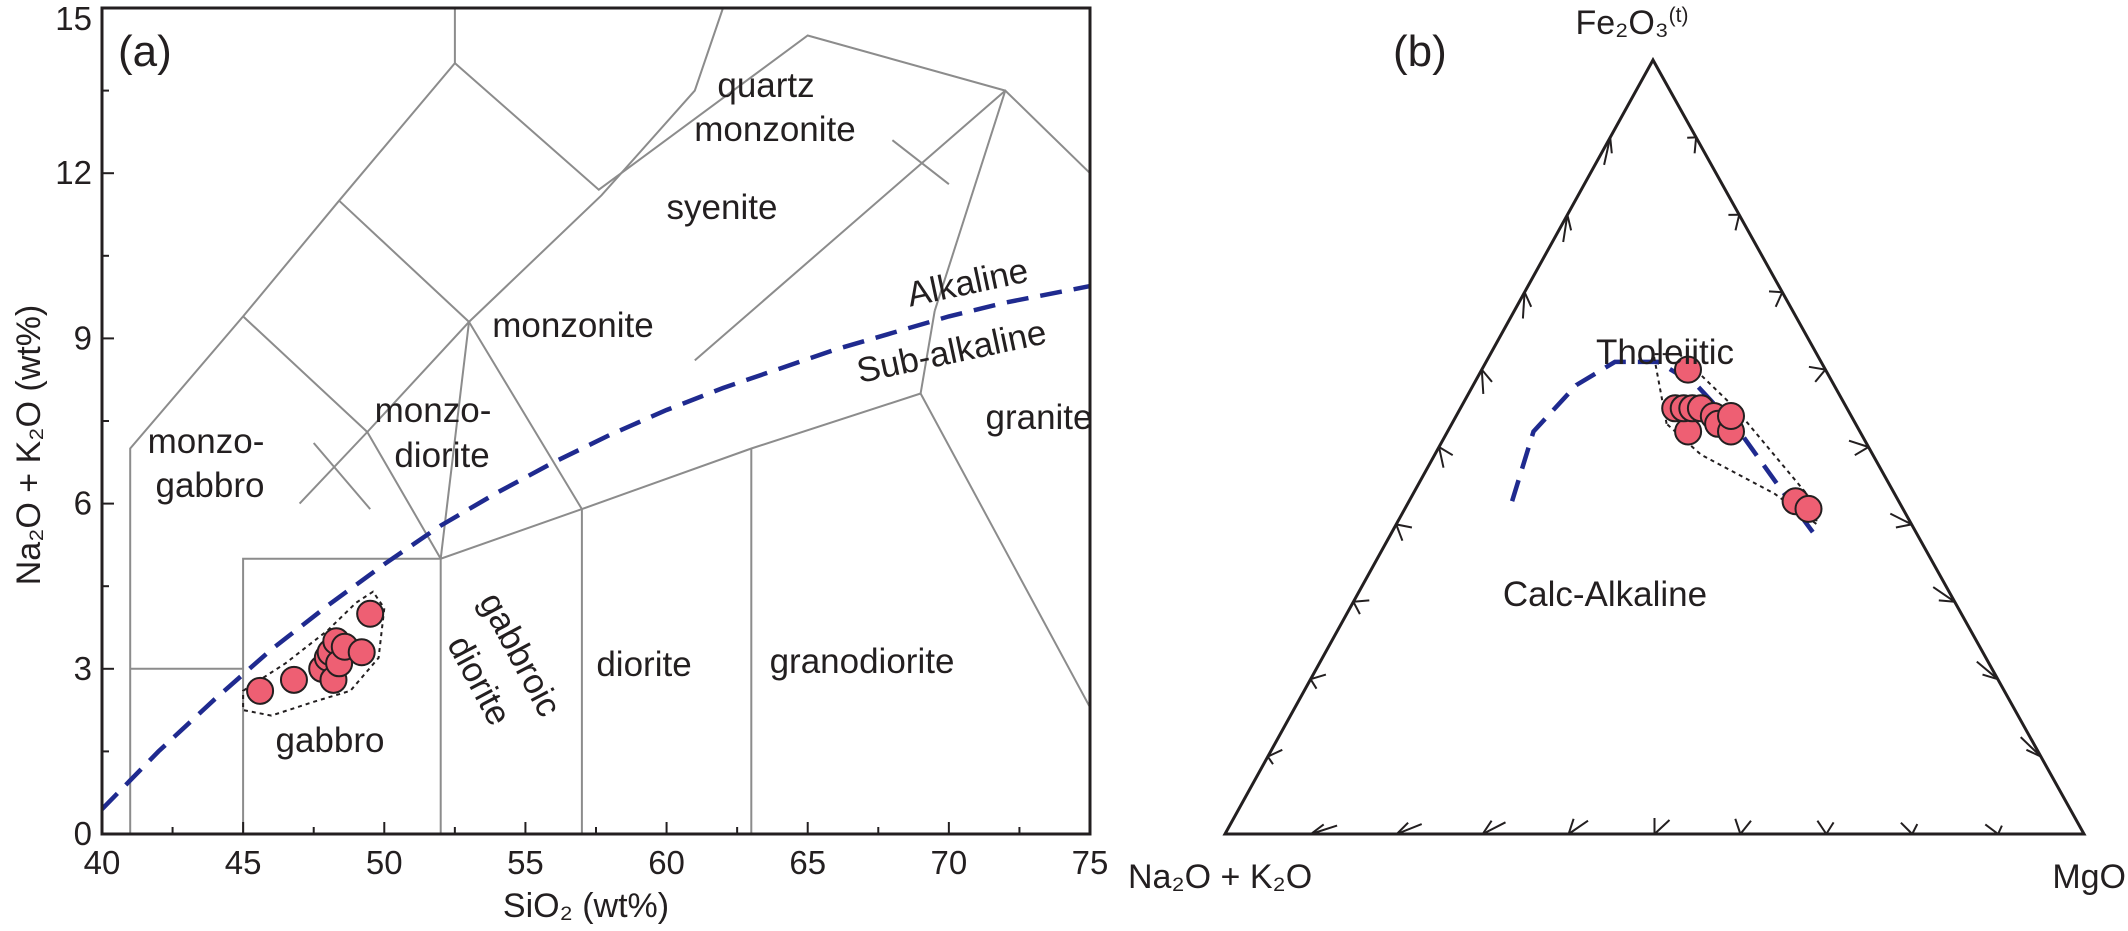 Image resolution: width=2128 pixels, height=931 pixels. I want to click on x-tick-label: 75, so click(1090, 862).